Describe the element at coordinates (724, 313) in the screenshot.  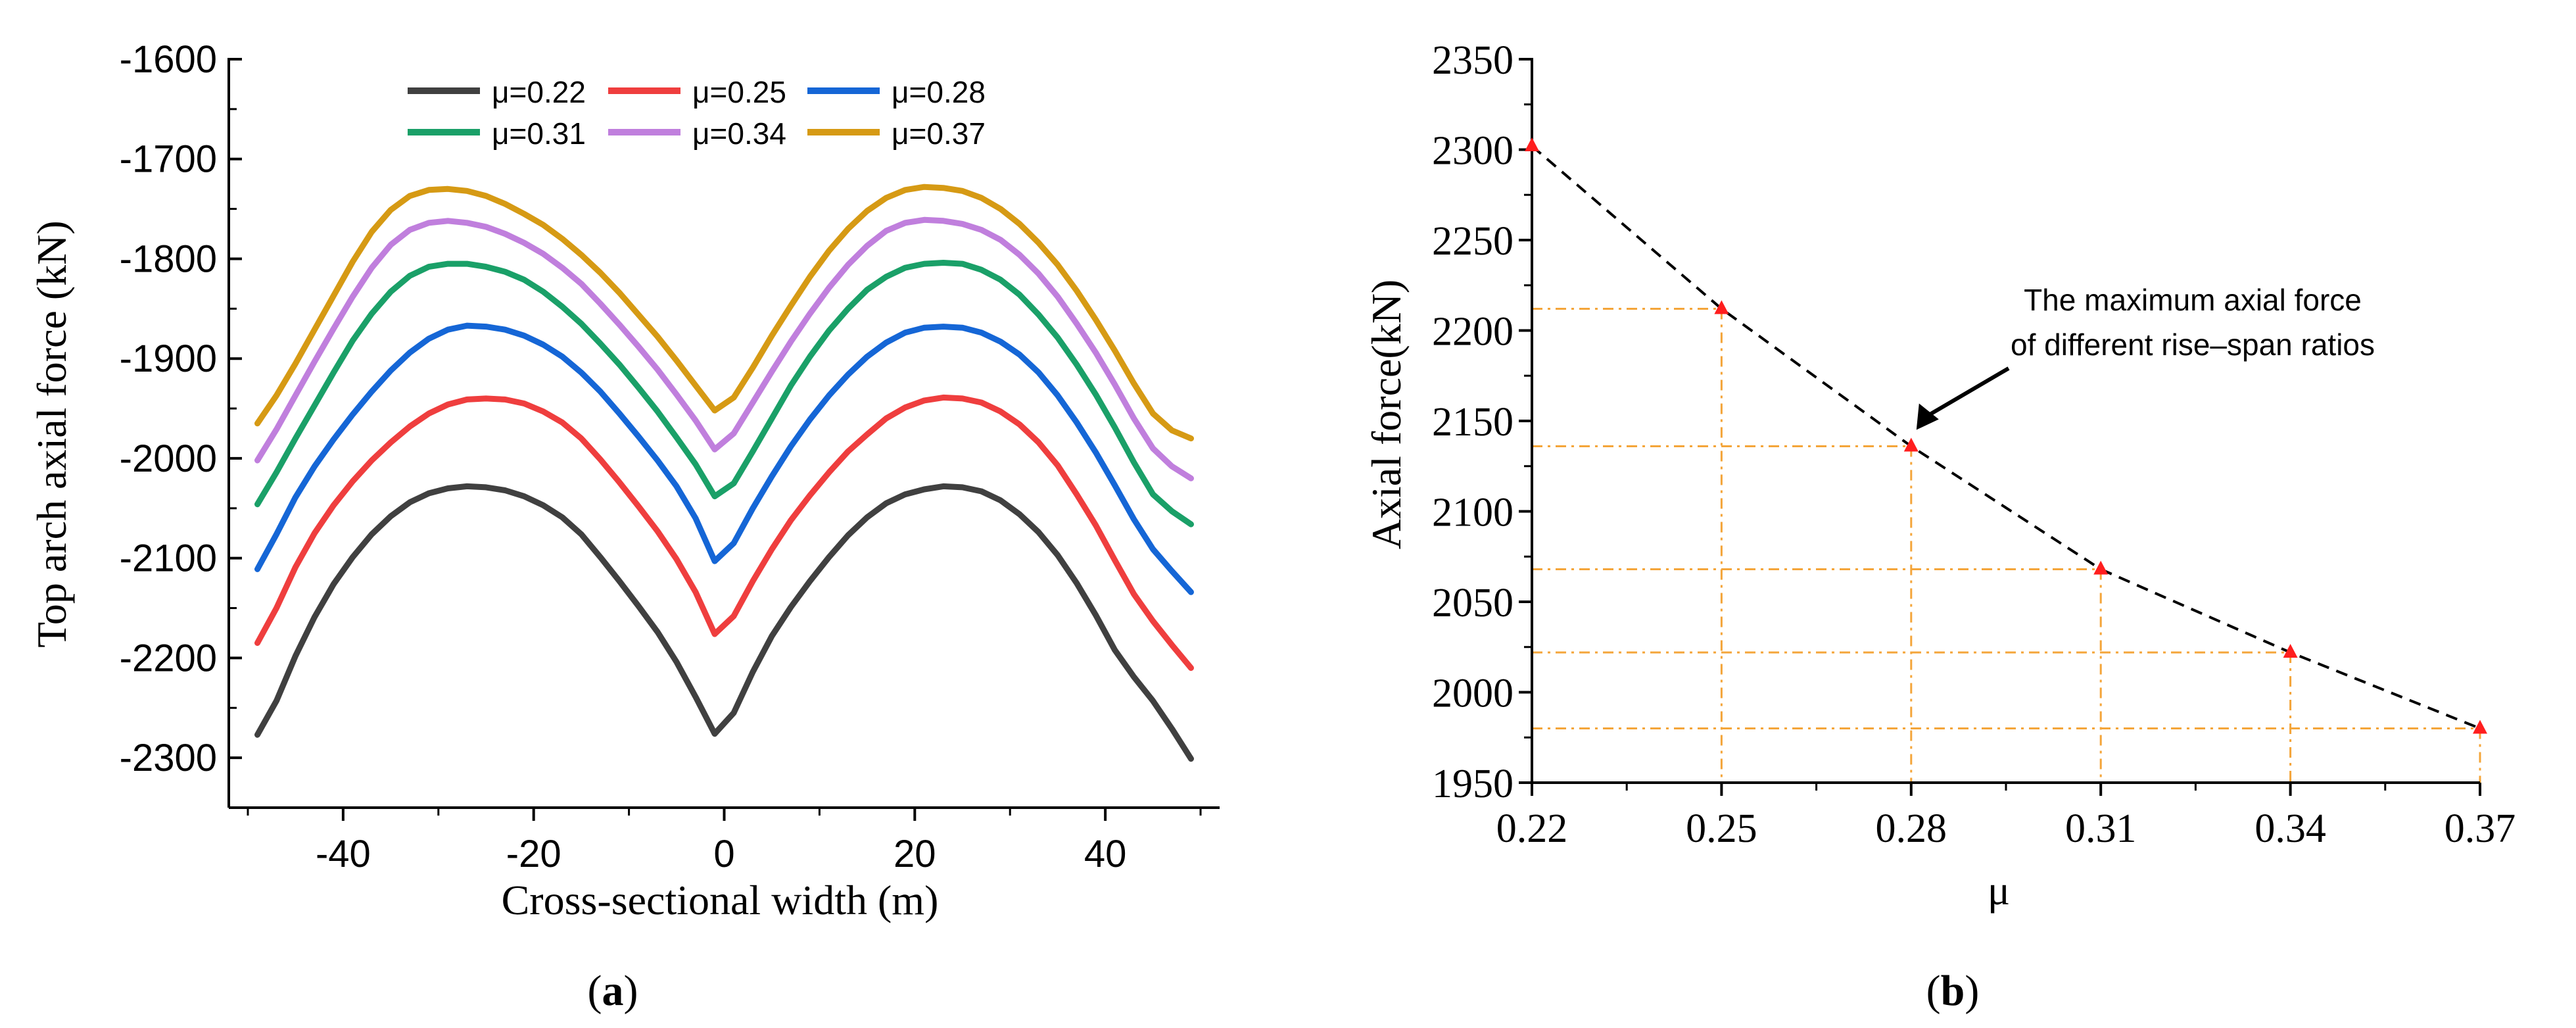
I see `series-line-mu-0.37` at that location.